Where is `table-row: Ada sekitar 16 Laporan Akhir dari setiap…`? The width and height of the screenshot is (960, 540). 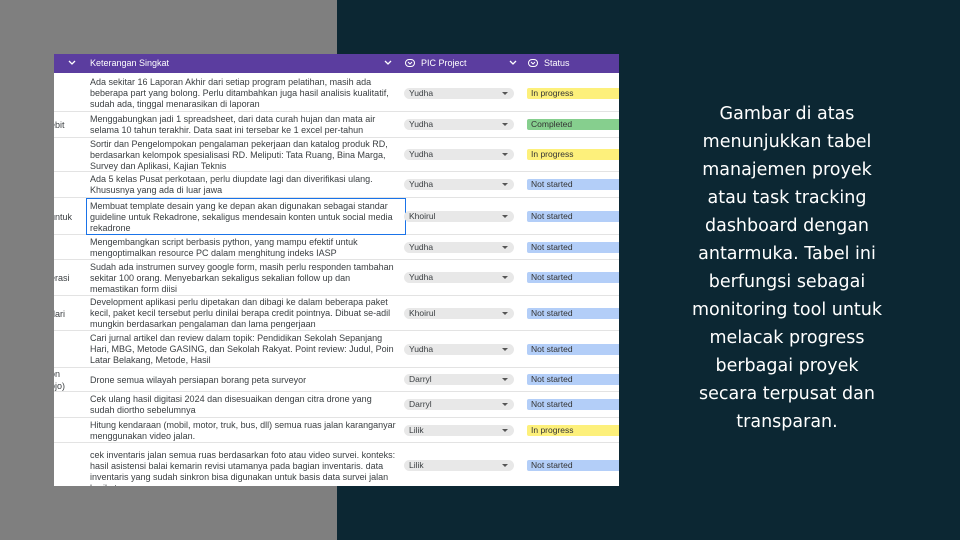 table-row: Ada sekitar 16 Laporan Akhir dari setiap… is located at coordinates (336, 93).